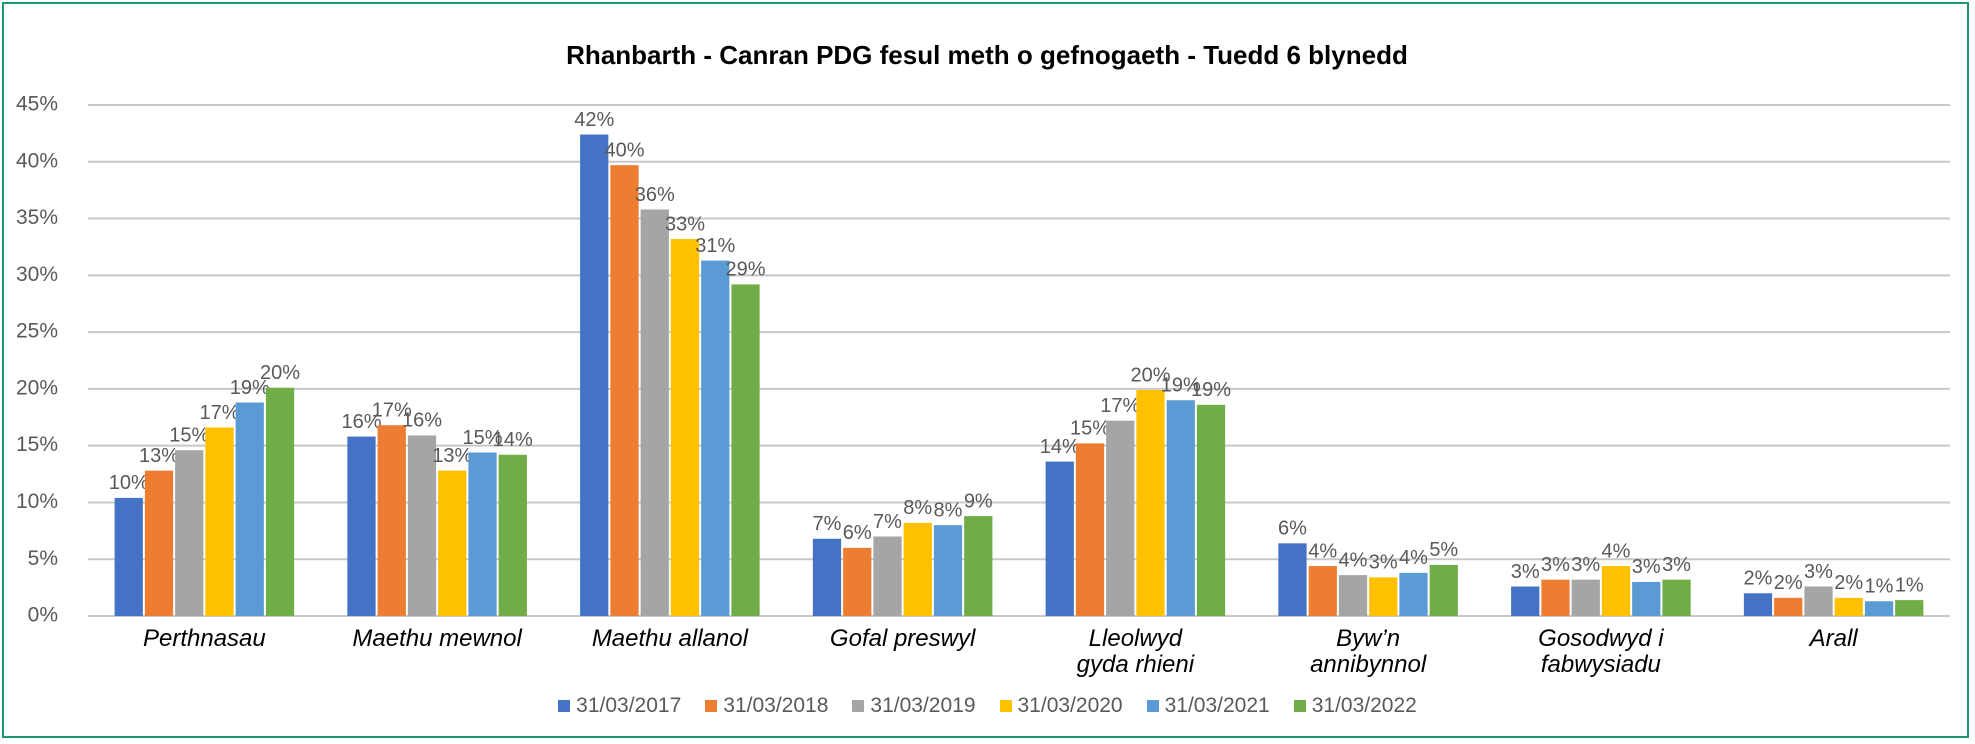 The height and width of the screenshot is (744, 1975). I want to click on x-tick-label: Arall, so click(1833, 638).